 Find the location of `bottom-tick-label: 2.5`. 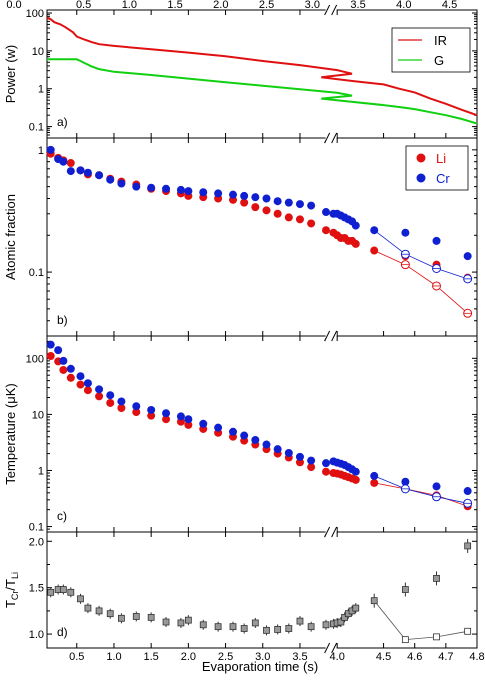

bottom-tick-label: 2.5 is located at coordinates (225, 657).